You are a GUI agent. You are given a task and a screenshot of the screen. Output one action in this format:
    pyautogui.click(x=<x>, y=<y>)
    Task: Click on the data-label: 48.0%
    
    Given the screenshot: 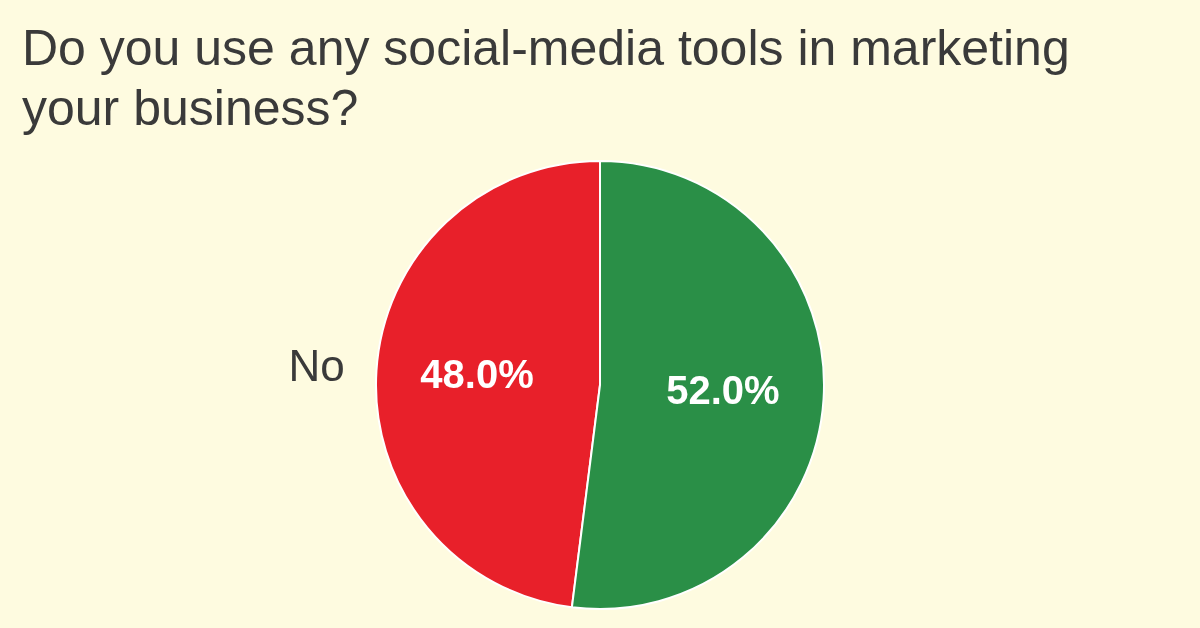 What is the action you would take?
    pyautogui.click(x=477, y=374)
    